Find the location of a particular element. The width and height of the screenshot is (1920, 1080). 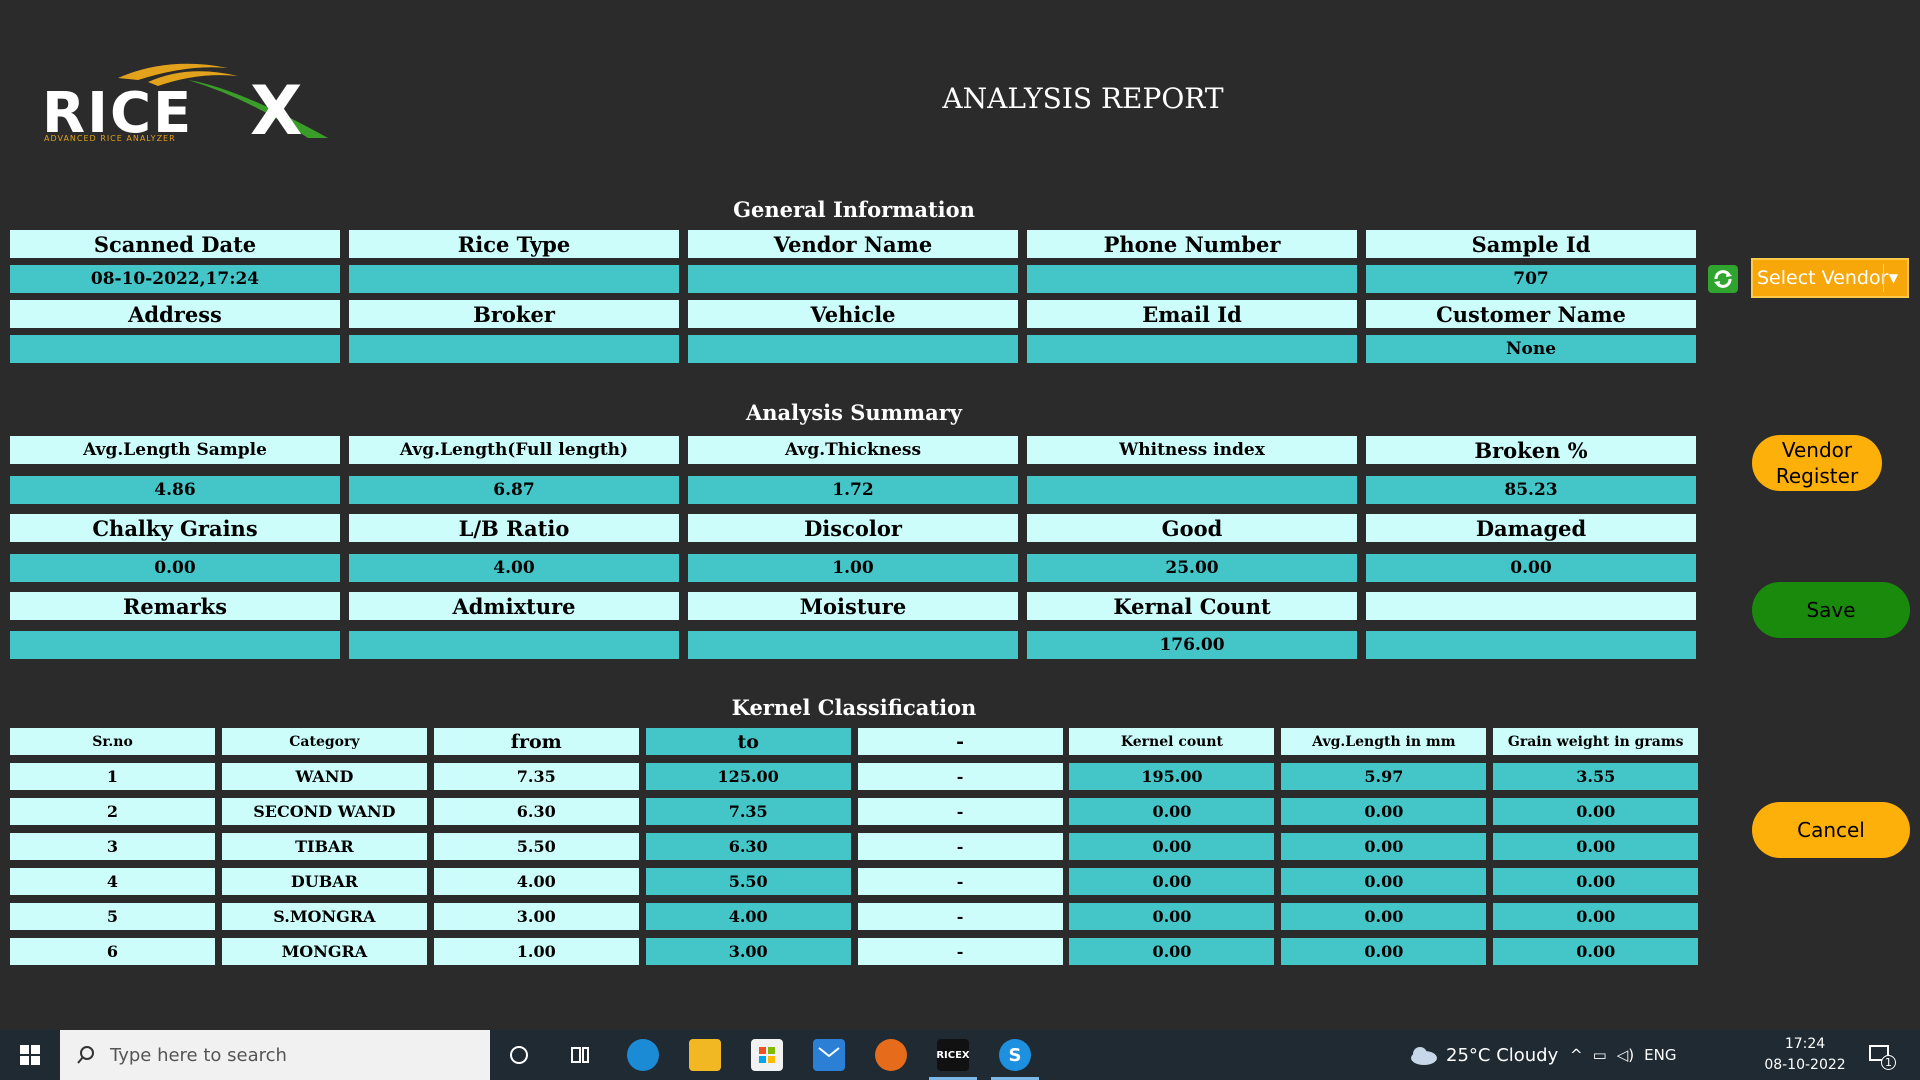

email-id-value is located at coordinates (1192, 349).